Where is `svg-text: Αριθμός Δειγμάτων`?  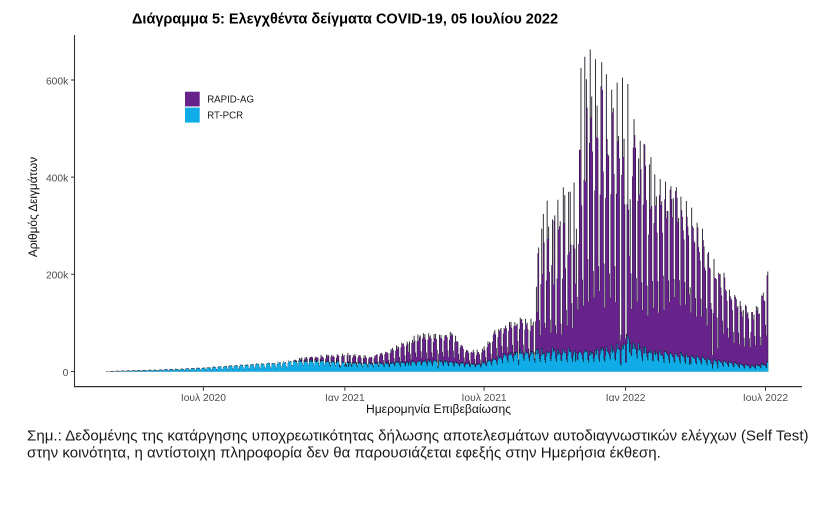
svg-text: Αριθμός Δειγμάτων is located at coordinates (33, 207).